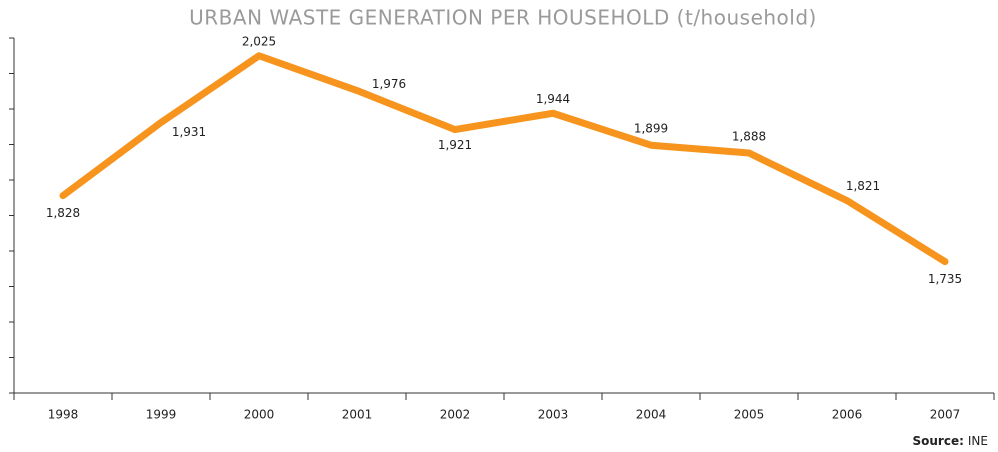 This screenshot has width=998, height=452. What do you see at coordinates (455, 415) in the screenshot?
I see `x-tick-label: 2002` at bounding box center [455, 415].